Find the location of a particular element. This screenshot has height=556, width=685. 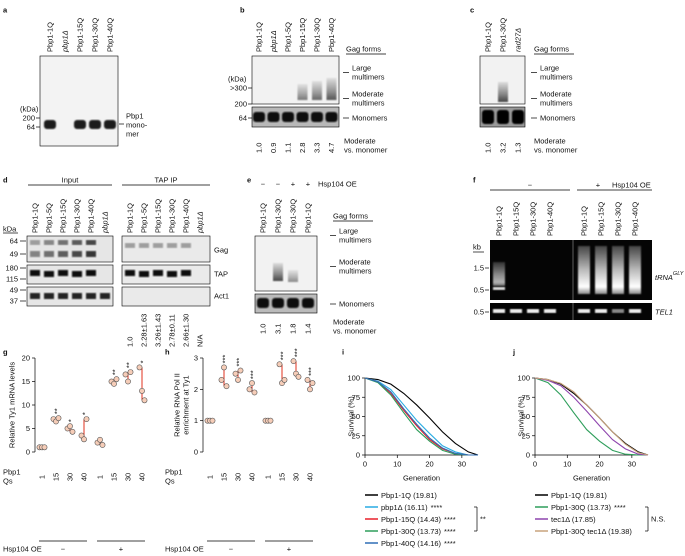

ratio: 2.66±1.30 is located at coordinates (186, 330).